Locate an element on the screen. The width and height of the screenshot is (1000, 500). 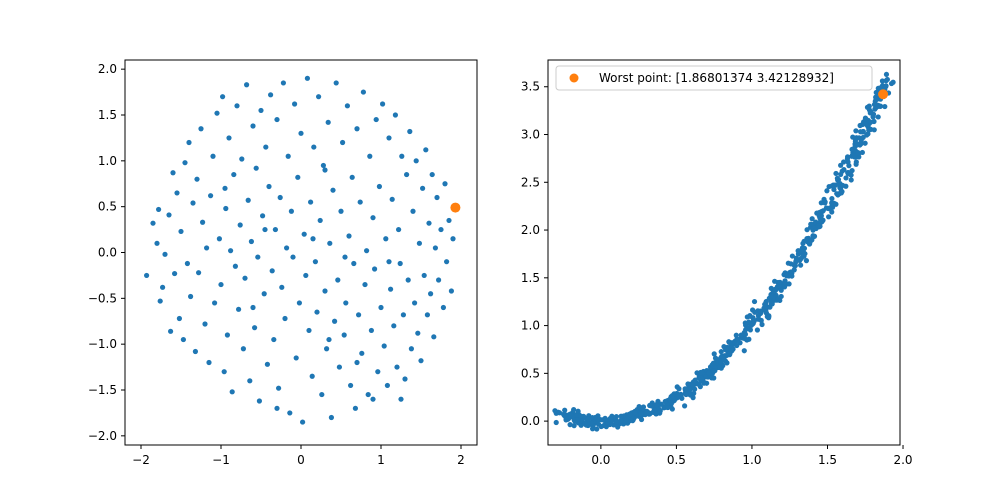
left-y-axis-ticks: −2.0 −1.5 −1.0 −0.5 0.0 0.5 1.0 1.5 2.0 is located at coordinates (106, 252).